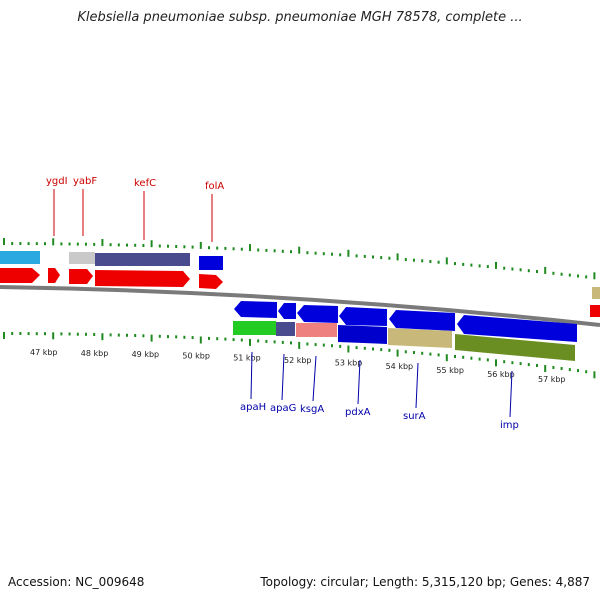 This screenshot has height=600, width=600. Describe the element at coordinates (400, 366) in the screenshot. I see `kbp-label: 54 kbp` at that location.